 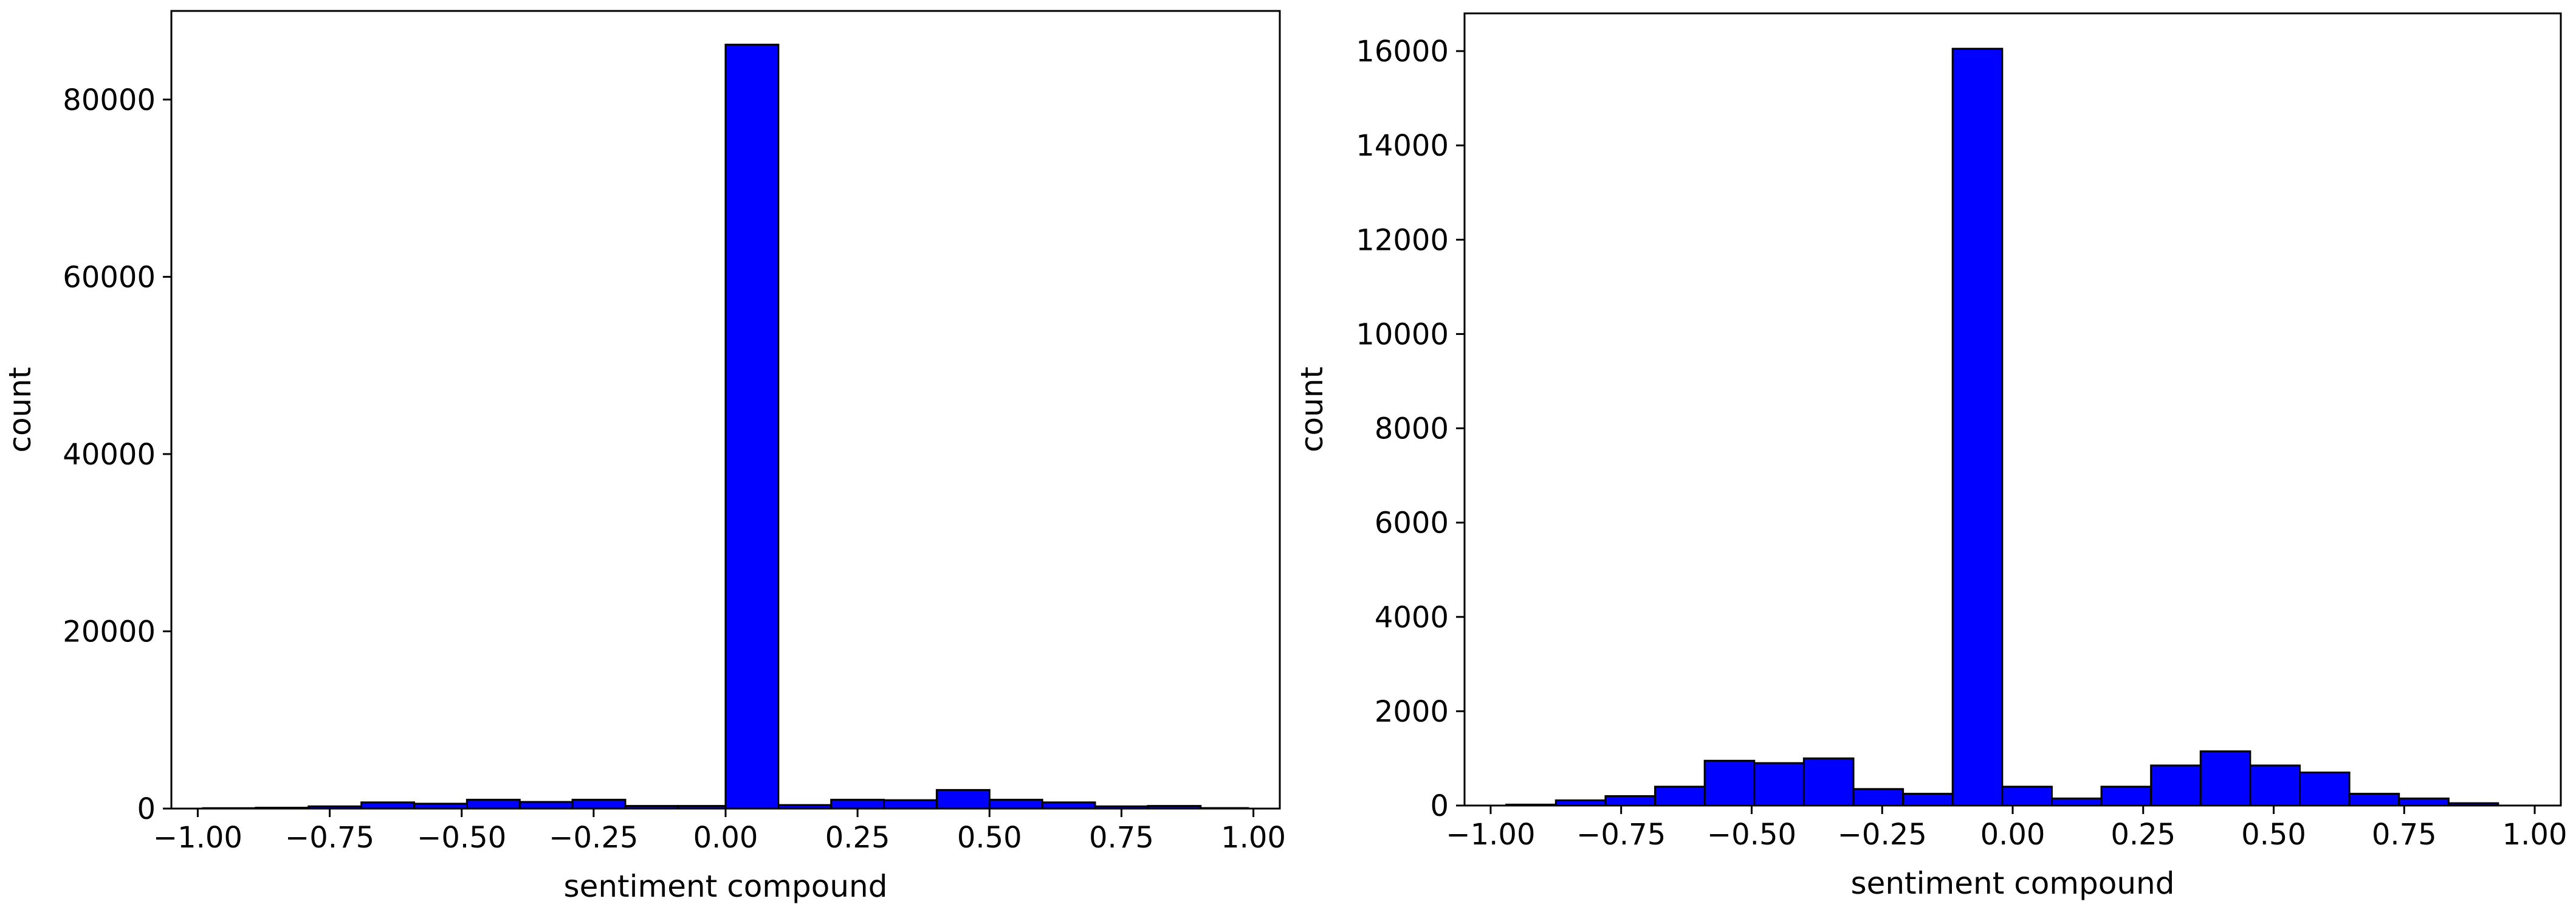 What do you see at coordinates (461, 838) in the screenshot?
I see `left-x-tick-label: −0.50` at bounding box center [461, 838].